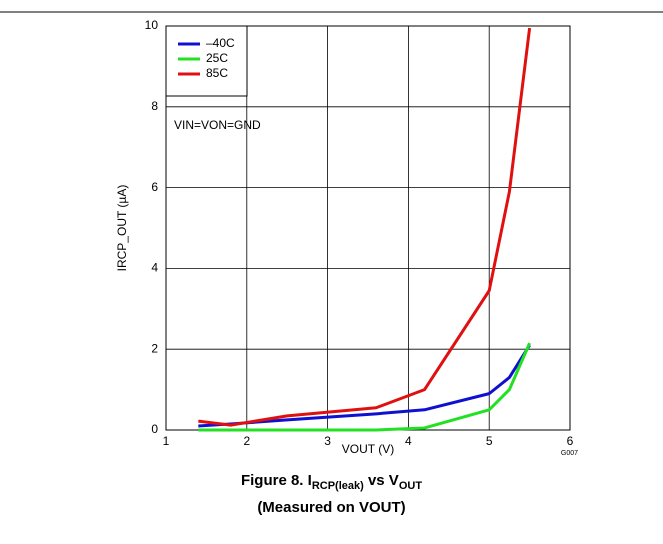 The image size is (663, 544). What do you see at coordinates (337, 486) in the screenshot?
I see `caption-sub: RCP(leak)` at bounding box center [337, 486].